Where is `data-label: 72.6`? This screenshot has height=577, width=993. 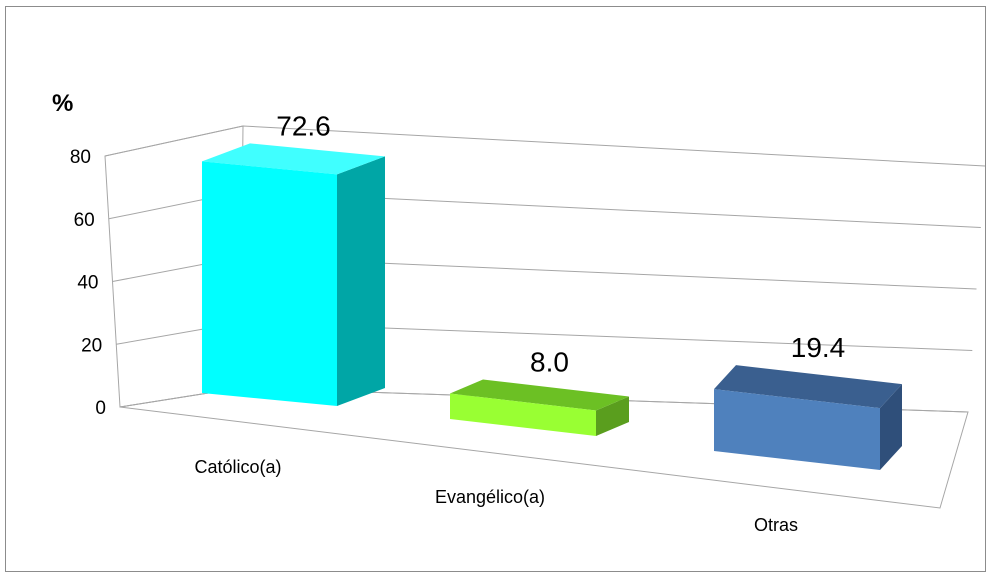 data-label: 72.6 is located at coordinates (303, 125).